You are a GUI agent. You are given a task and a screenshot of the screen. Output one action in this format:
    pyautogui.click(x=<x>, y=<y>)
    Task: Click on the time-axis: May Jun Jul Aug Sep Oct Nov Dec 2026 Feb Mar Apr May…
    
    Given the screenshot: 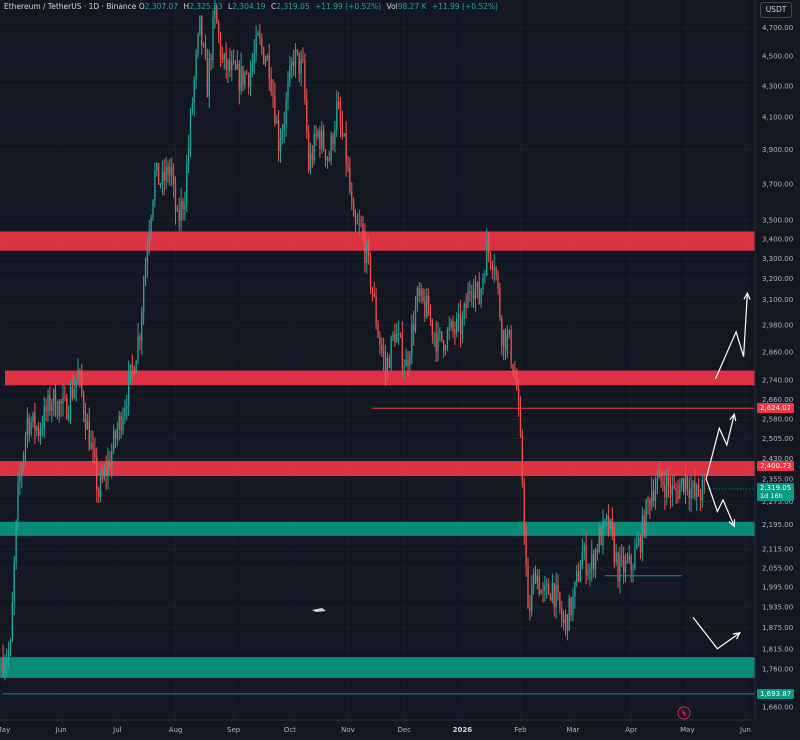 What is the action you would take?
    pyautogui.click(x=375, y=730)
    